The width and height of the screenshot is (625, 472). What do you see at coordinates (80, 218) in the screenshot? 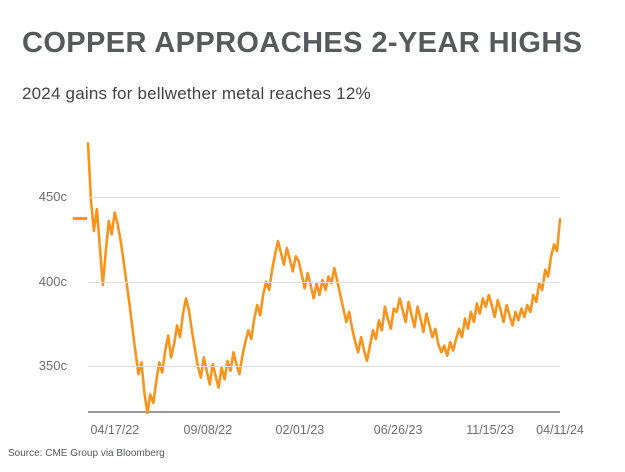
I see `latest-price-marker` at bounding box center [80, 218].